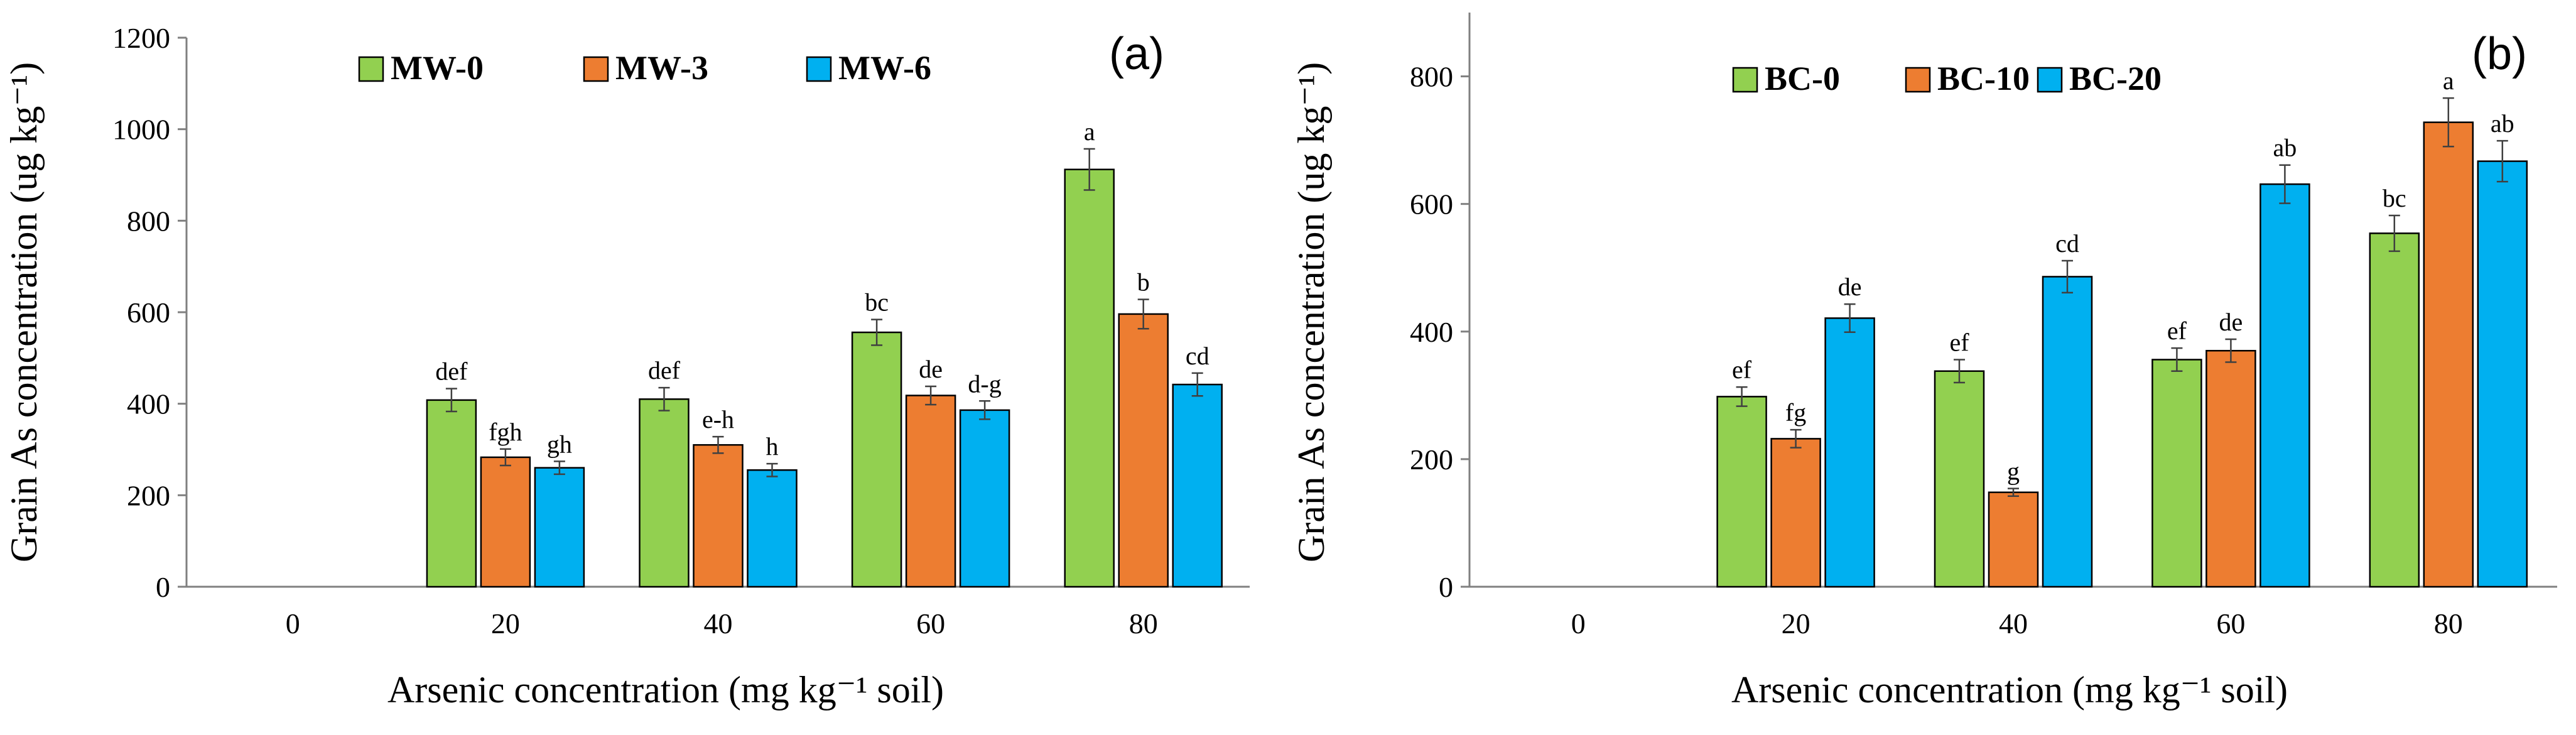  Describe the element at coordinates (718, 419) in the screenshot. I see `significance-label: e-h` at that location.